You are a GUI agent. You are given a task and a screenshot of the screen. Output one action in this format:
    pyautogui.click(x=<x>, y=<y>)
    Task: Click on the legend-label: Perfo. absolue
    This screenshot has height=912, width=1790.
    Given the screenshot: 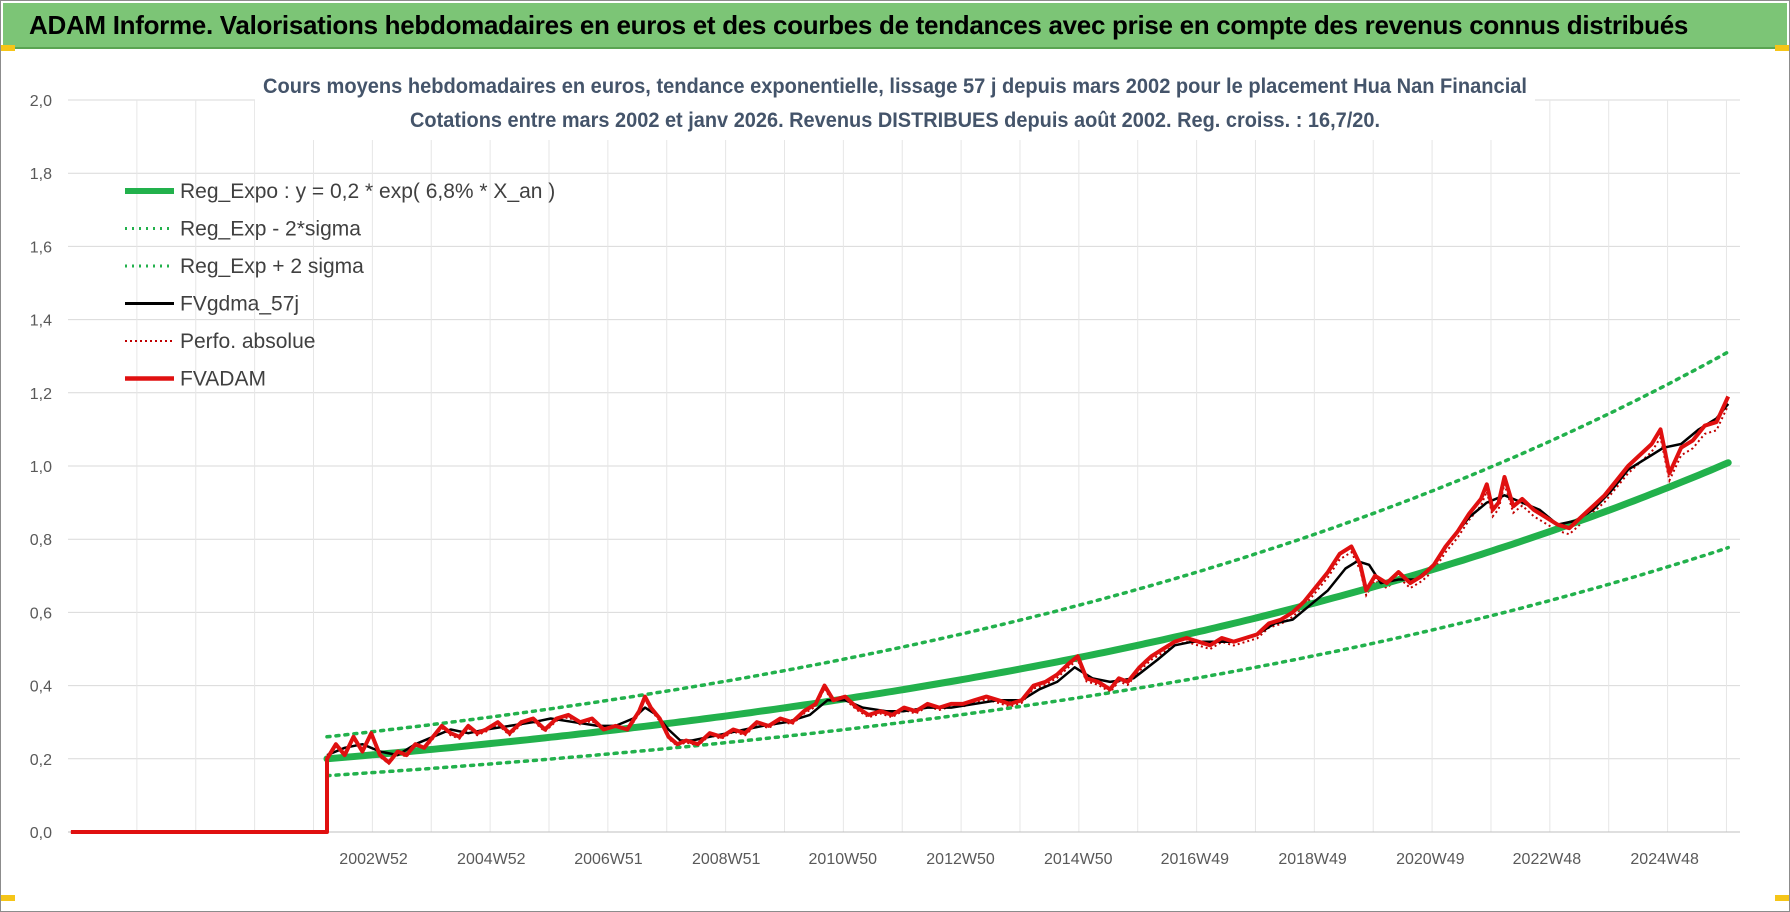 What is the action you would take?
    pyautogui.click(x=247, y=341)
    